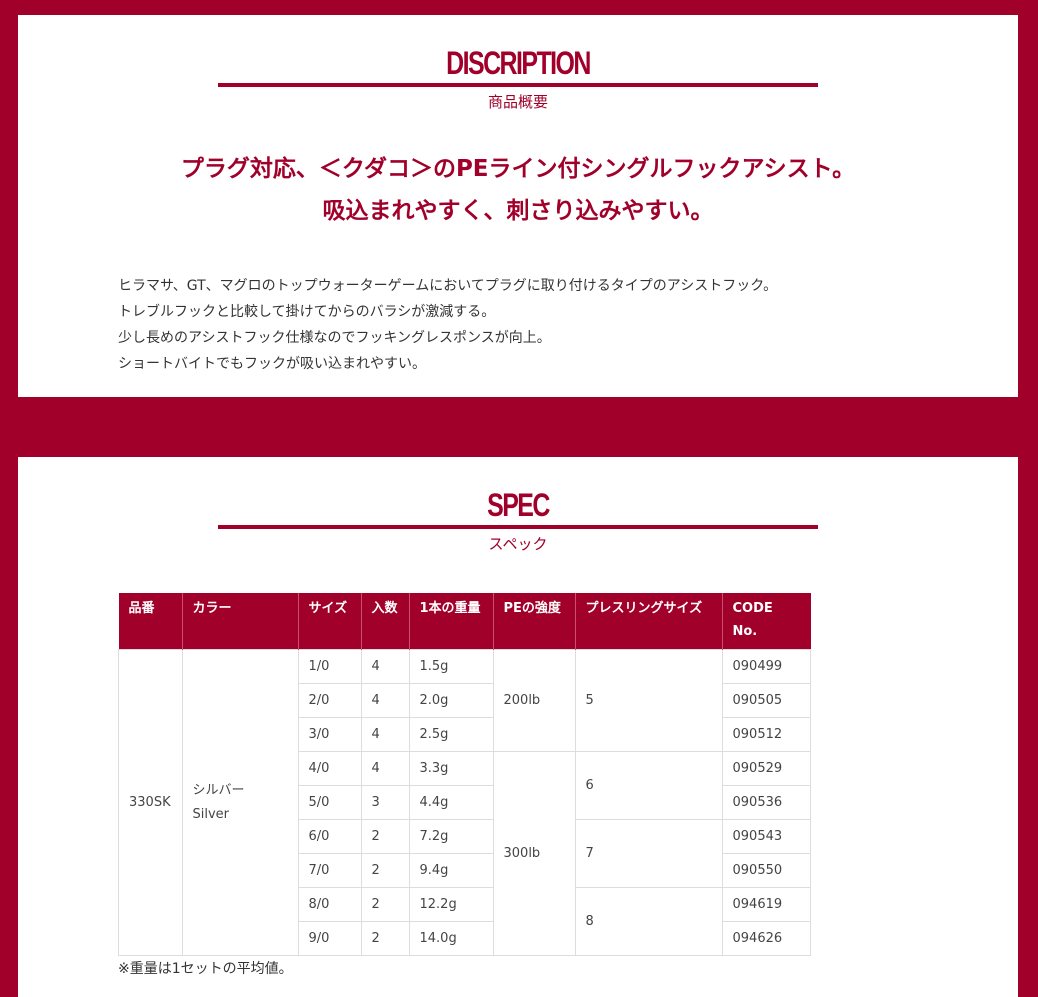  I want to click on table-row: 6/0 2 7.2g 7 090543, so click(465, 853).